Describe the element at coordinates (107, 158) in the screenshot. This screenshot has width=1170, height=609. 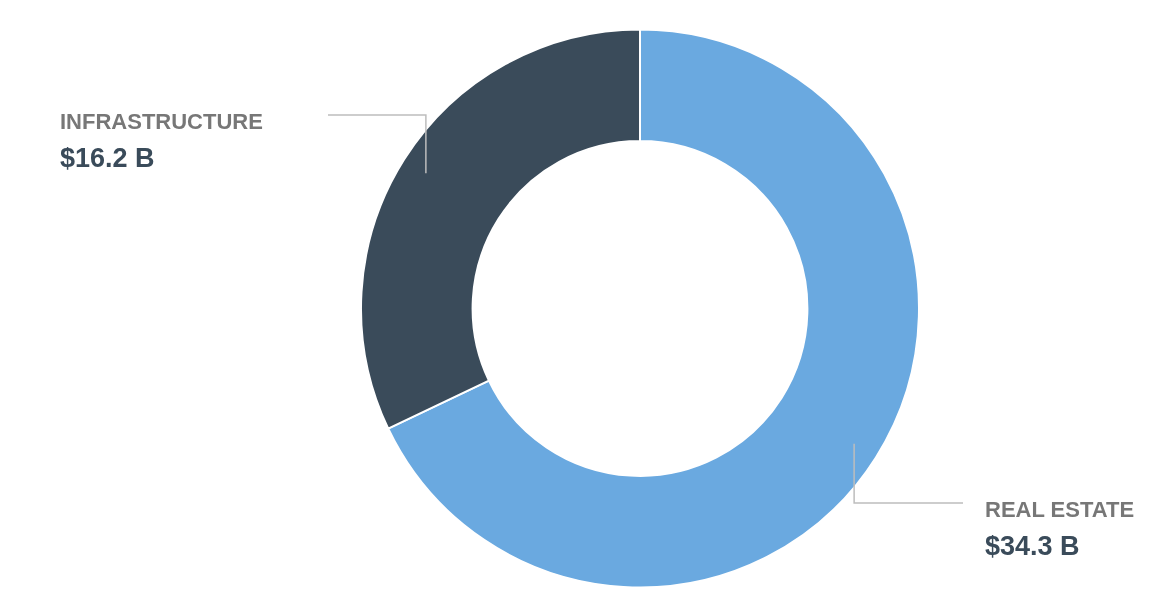
I see `data-label: $16.2 B` at that location.